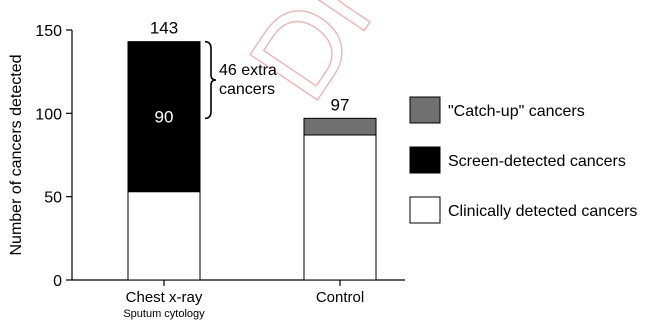 This screenshot has height=323, width=665. I want to click on bar-total-label: 143, so click(164, 28).